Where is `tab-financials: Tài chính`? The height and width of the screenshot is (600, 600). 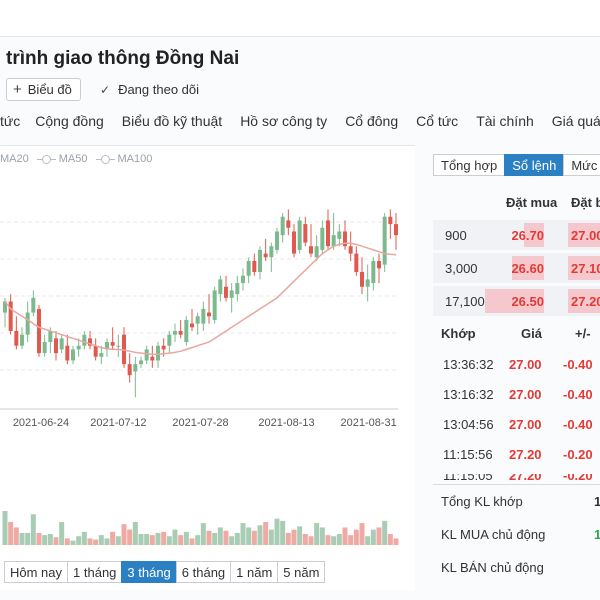 tab-financials: Tài chính is located at coordinates (505, 121).